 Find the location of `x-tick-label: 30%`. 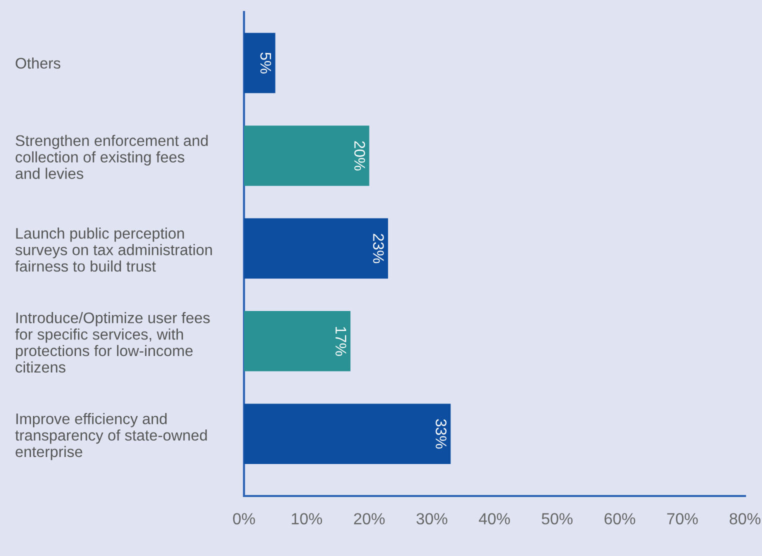

x-tick-label: 30% is located at coordinates (432, 518).